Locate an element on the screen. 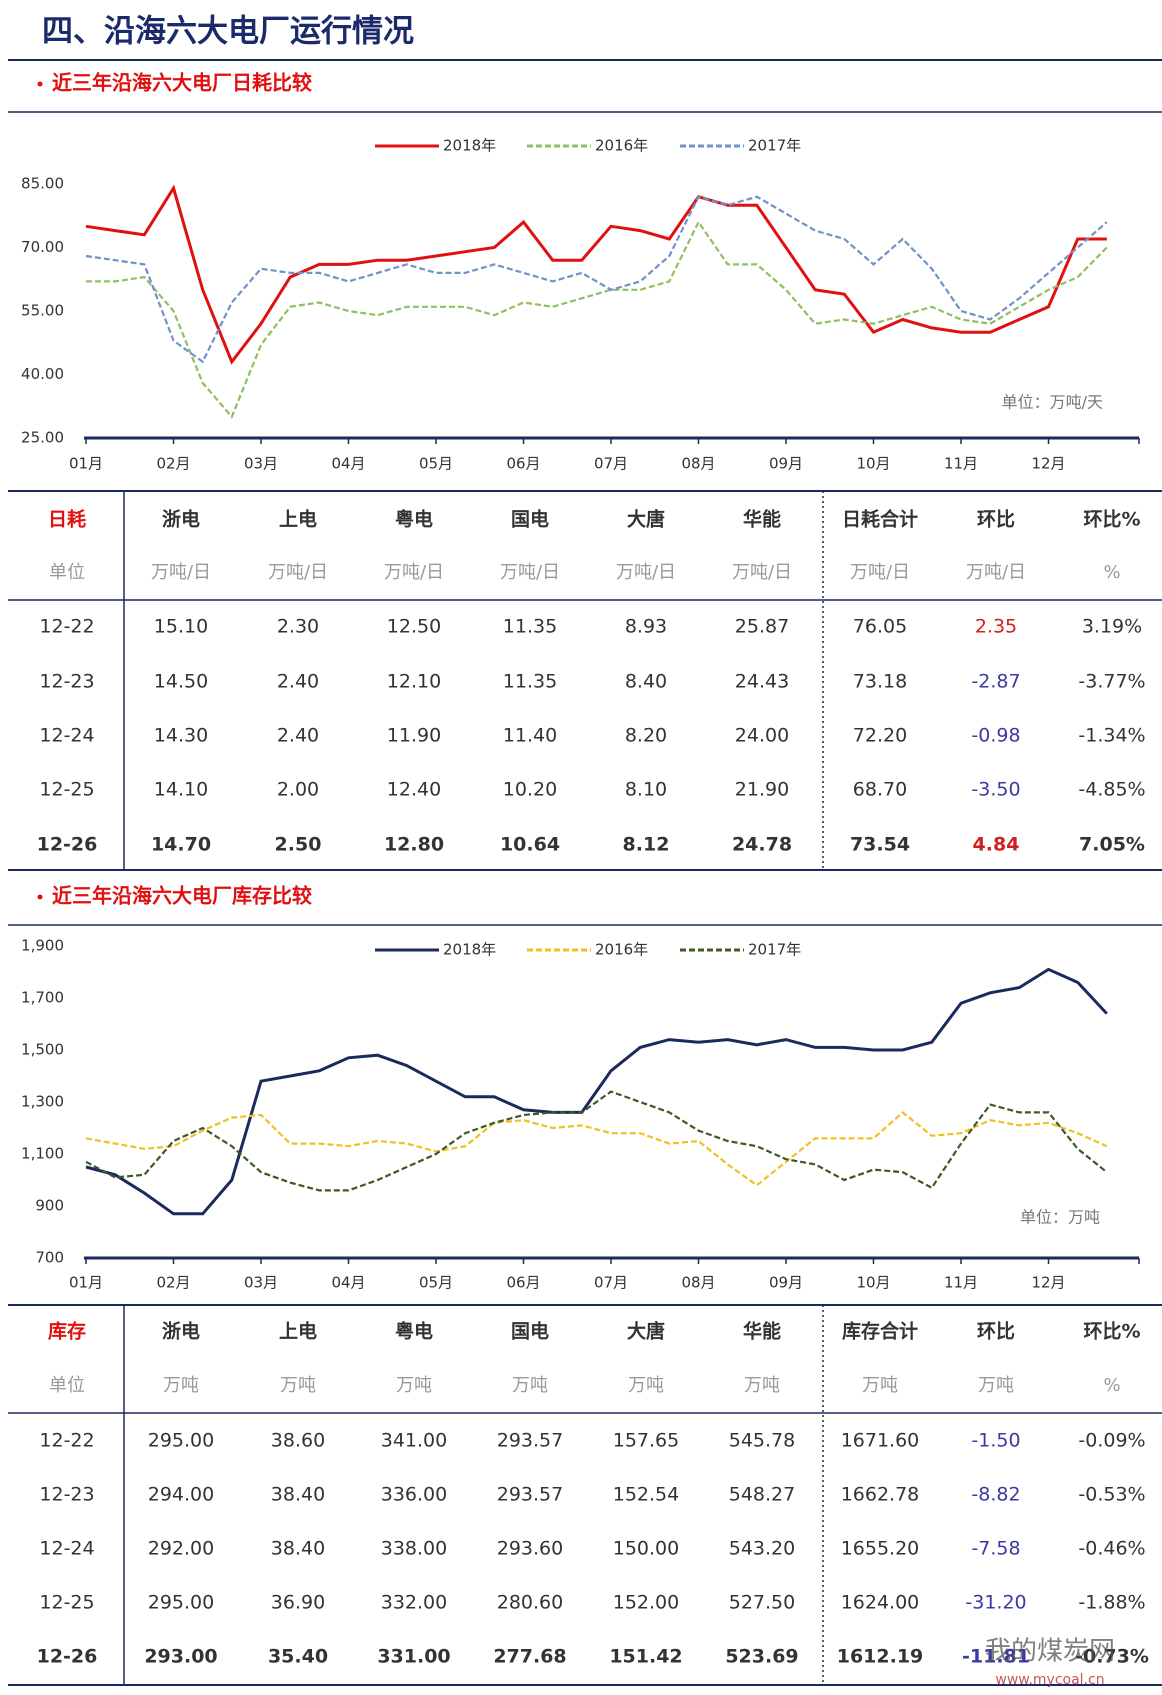 The image size is (1162, 1695). x-tick-label: 05月 is located at coordinates (436, 464).